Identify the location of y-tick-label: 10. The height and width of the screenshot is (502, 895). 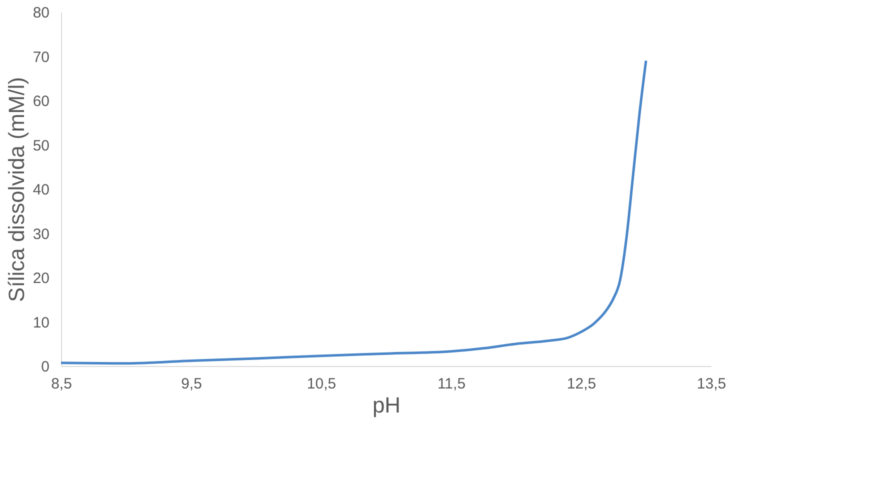
(41, 323).